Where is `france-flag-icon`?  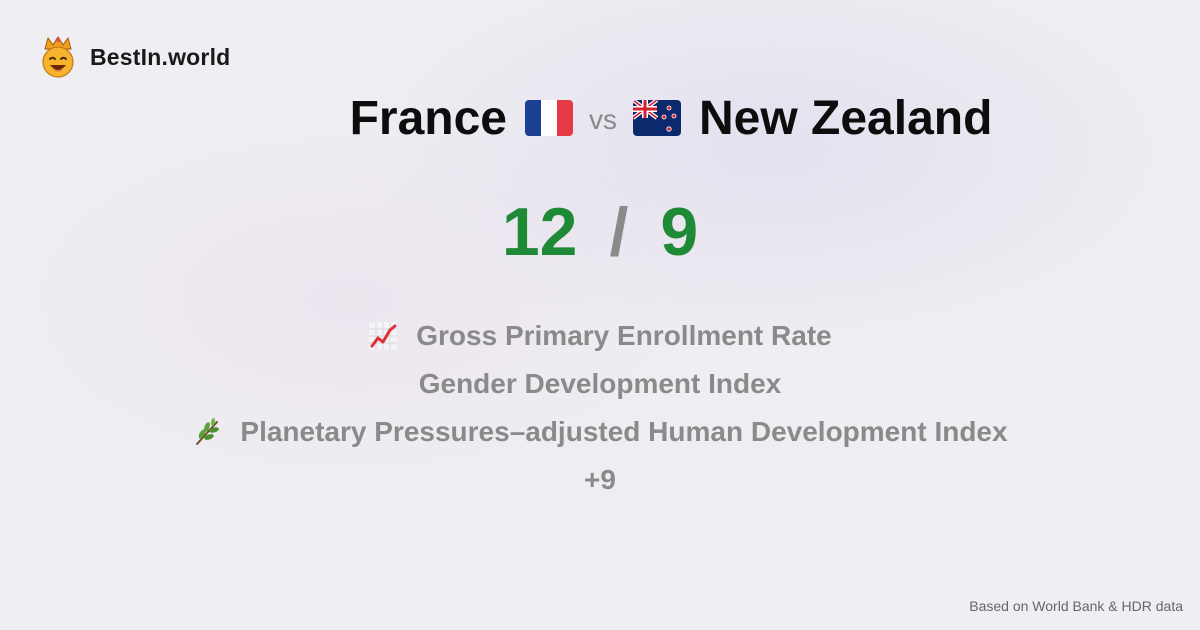
france-flag-icon is located at coordinates (548, 118).